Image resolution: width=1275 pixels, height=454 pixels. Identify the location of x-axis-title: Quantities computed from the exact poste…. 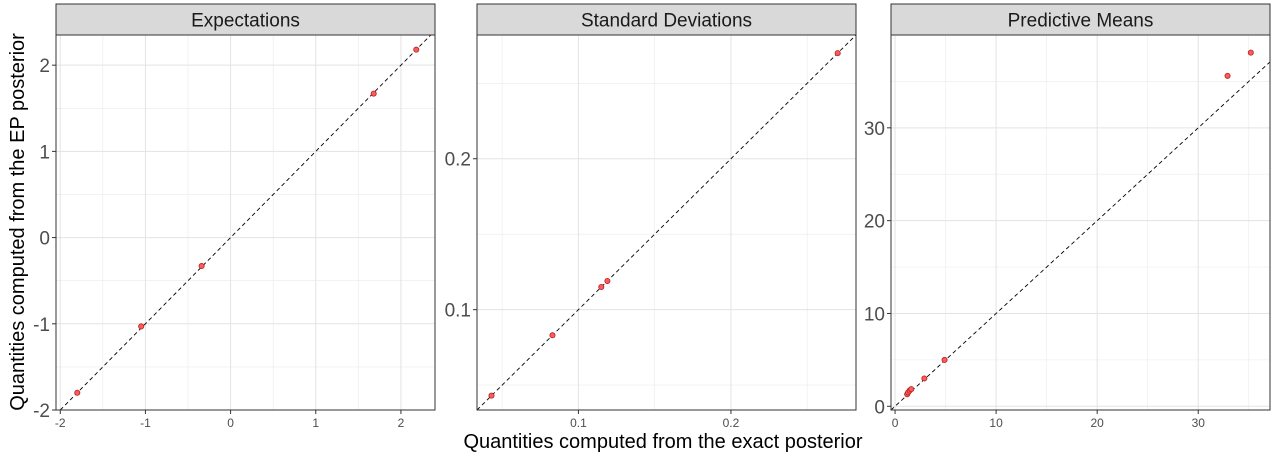
(662, 442).